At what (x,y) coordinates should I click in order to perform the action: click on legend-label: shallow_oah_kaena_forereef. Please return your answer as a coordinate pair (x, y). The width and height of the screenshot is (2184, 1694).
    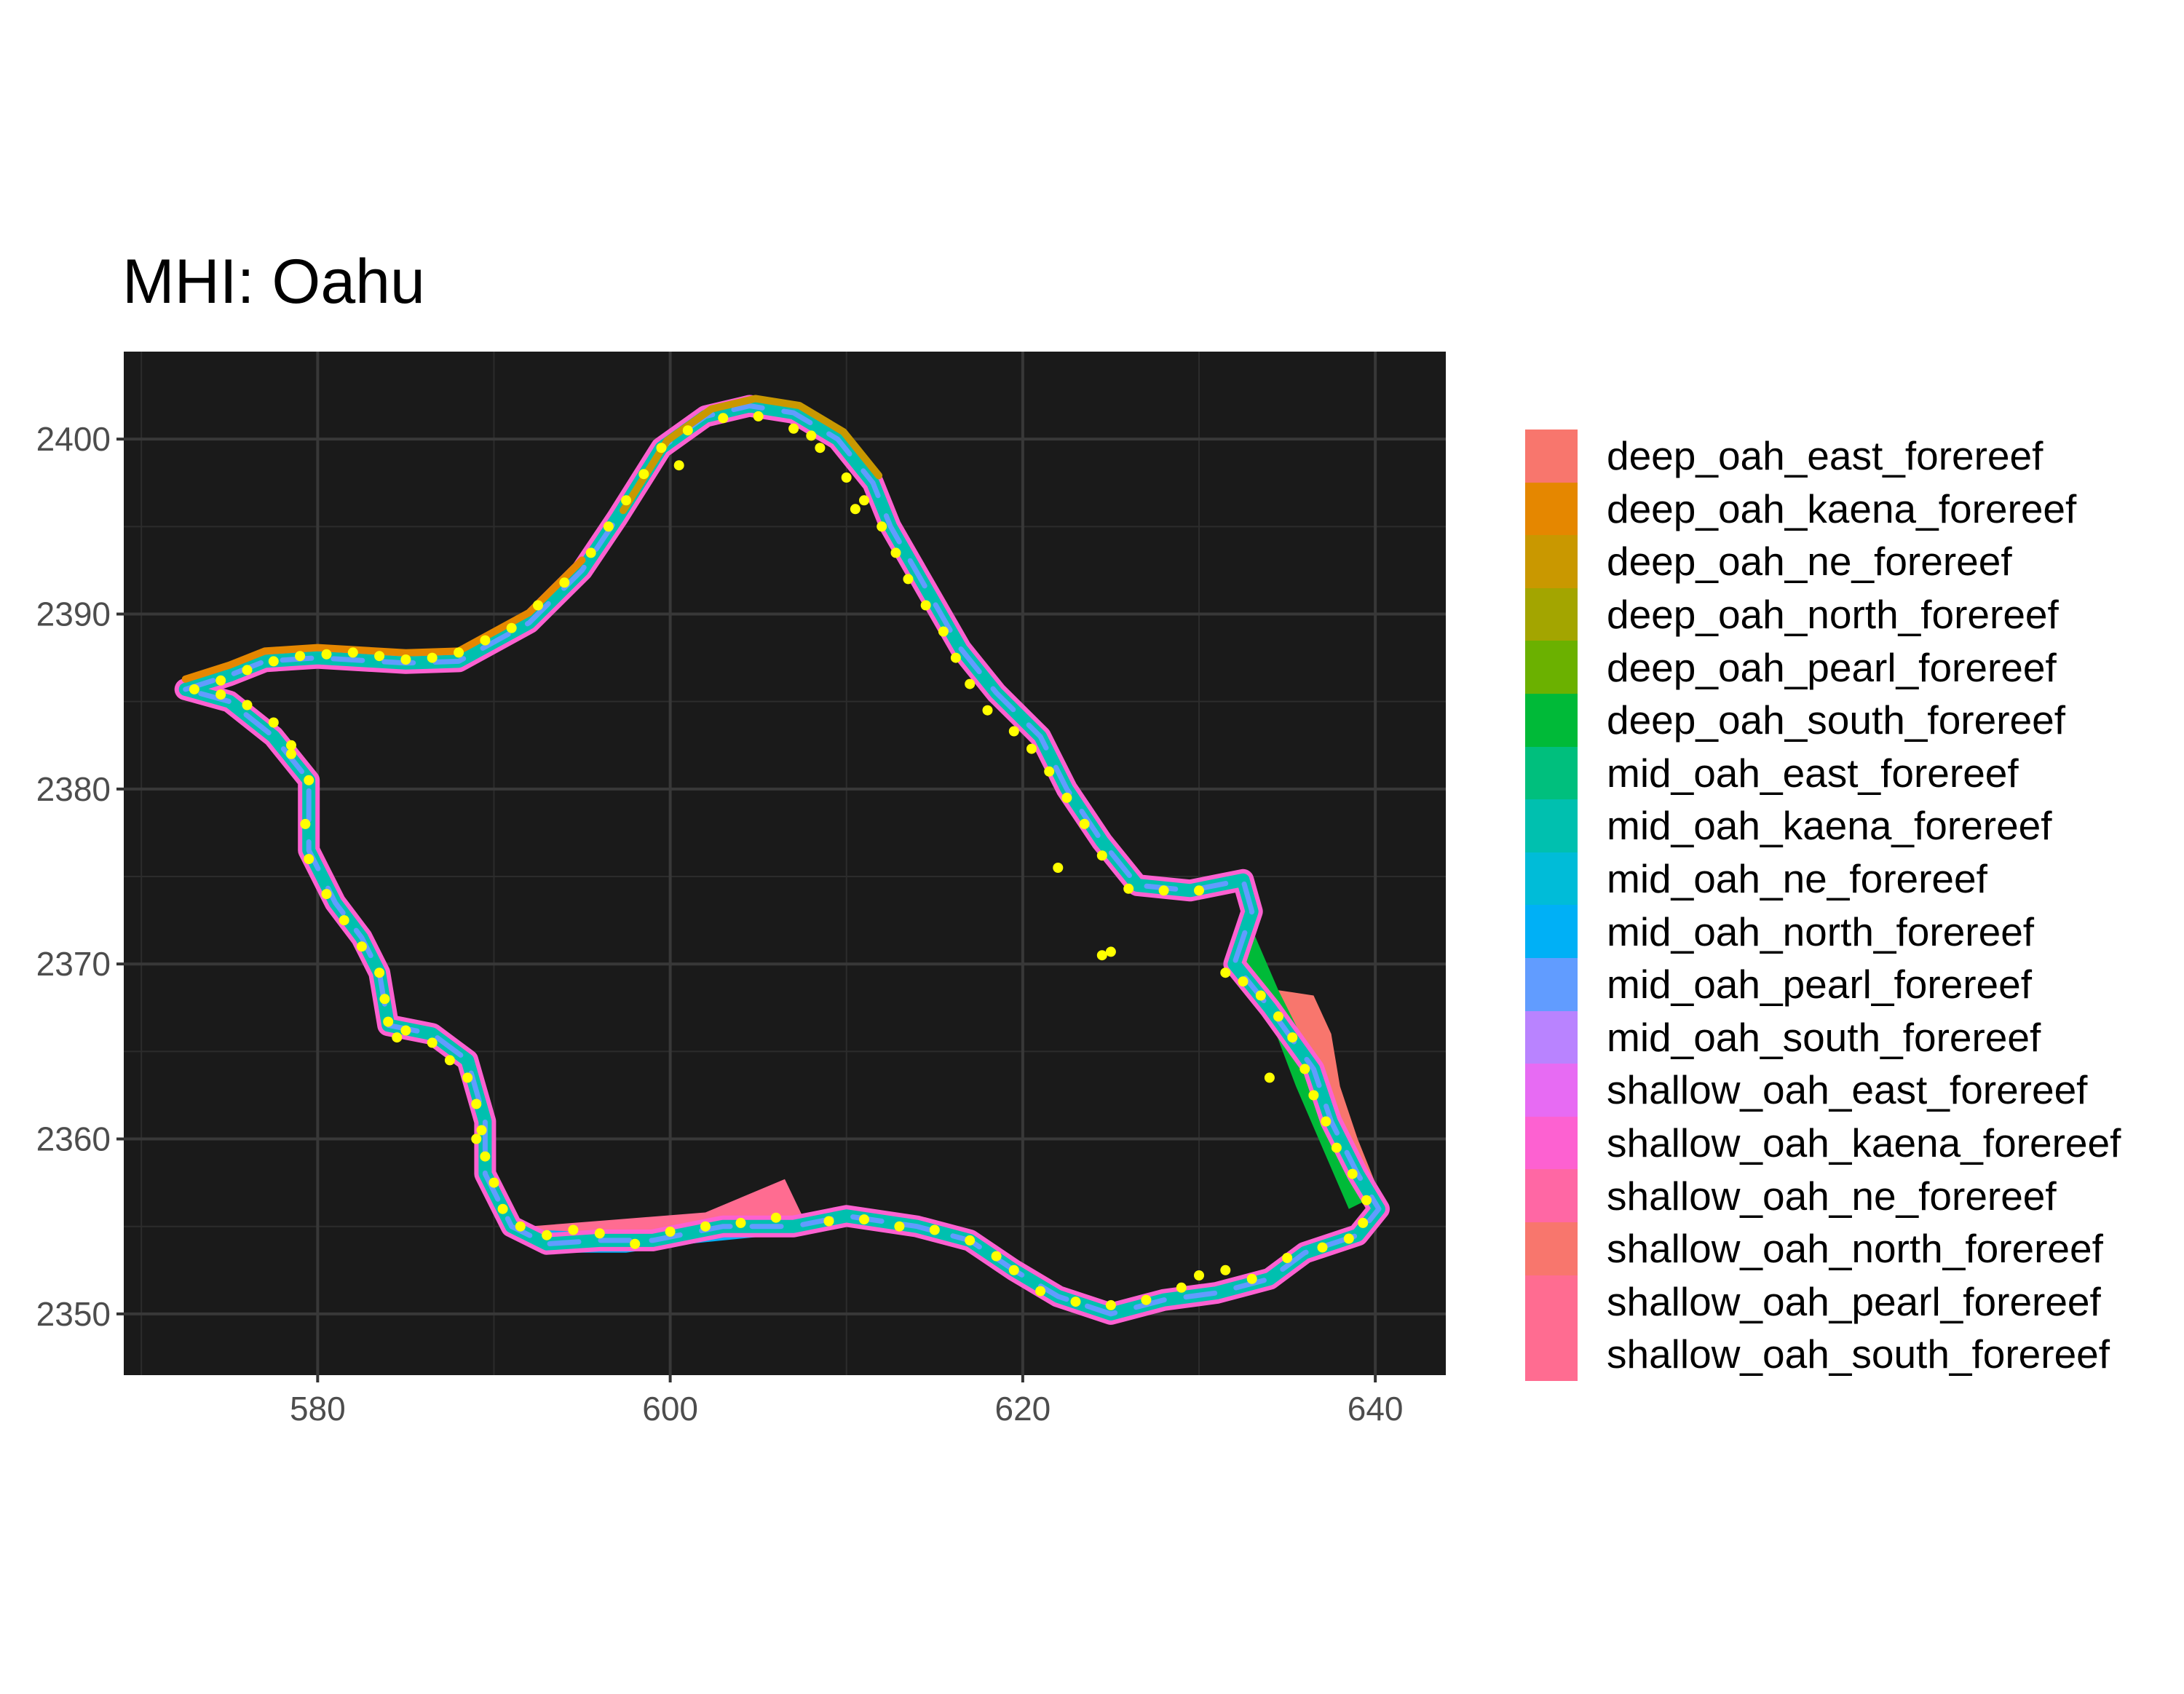
    Looking at the image, I should click on (1864, 1143).